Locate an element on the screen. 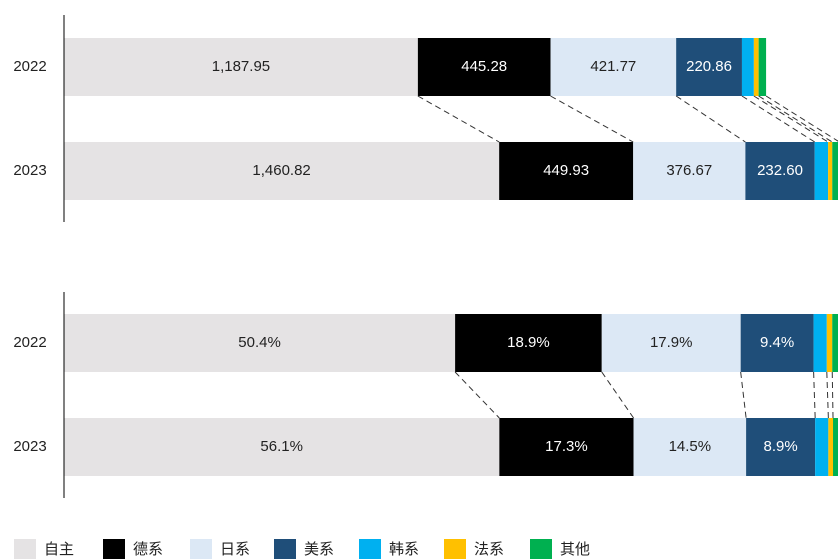  data-label: 220.86 is located at coordinates (709, 66).